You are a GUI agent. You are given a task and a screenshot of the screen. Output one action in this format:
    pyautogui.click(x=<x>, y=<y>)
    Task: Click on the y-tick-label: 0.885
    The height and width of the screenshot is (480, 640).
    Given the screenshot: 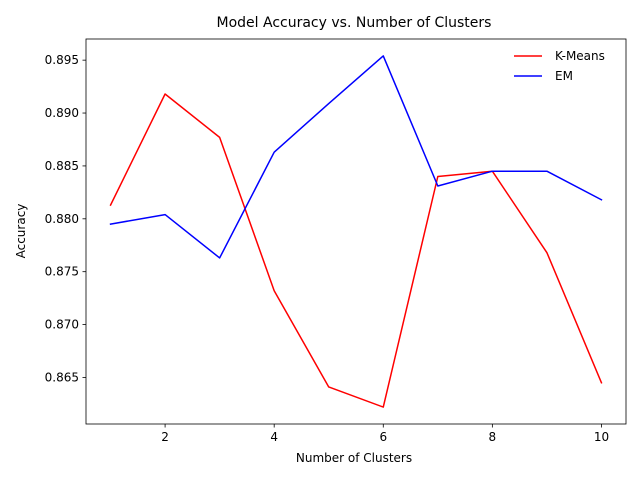 What is the action you would take?
    pyautogui.click(x=62, y=166)
    